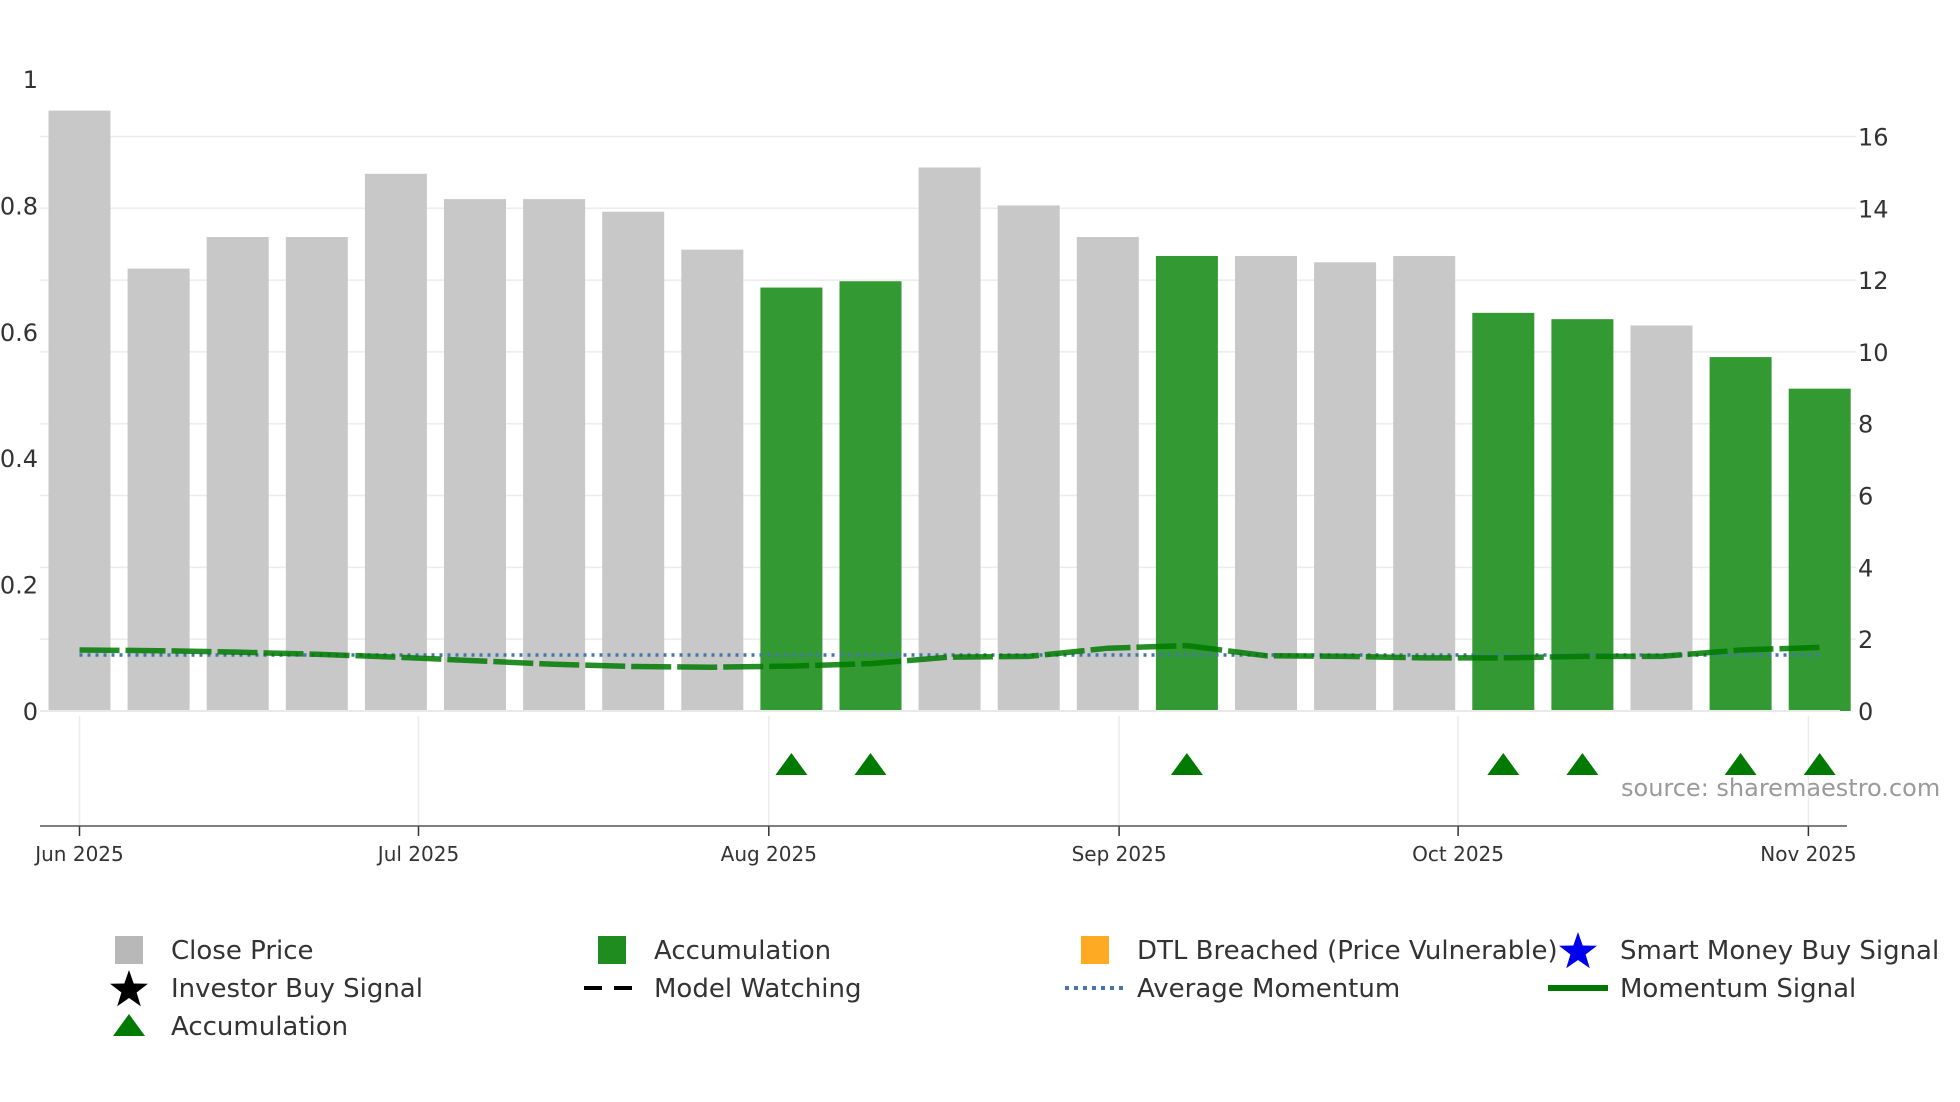 Image resolution: width=1960 pixels, height=1102 pixels. Describe the element at coordinates (242, 951) in the screenshot. I see `legend-label: Close Price` at that location.